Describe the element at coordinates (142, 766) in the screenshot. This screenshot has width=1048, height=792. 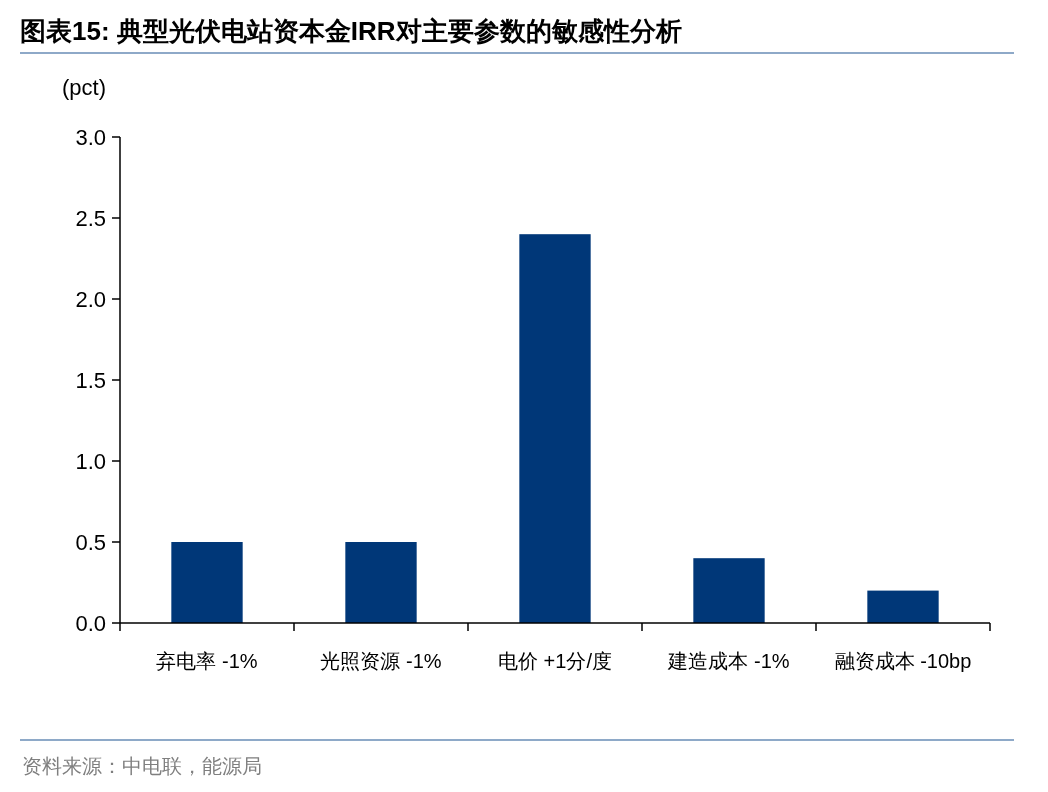
I see `text: 资料来源：中电联，能源局` at that location.